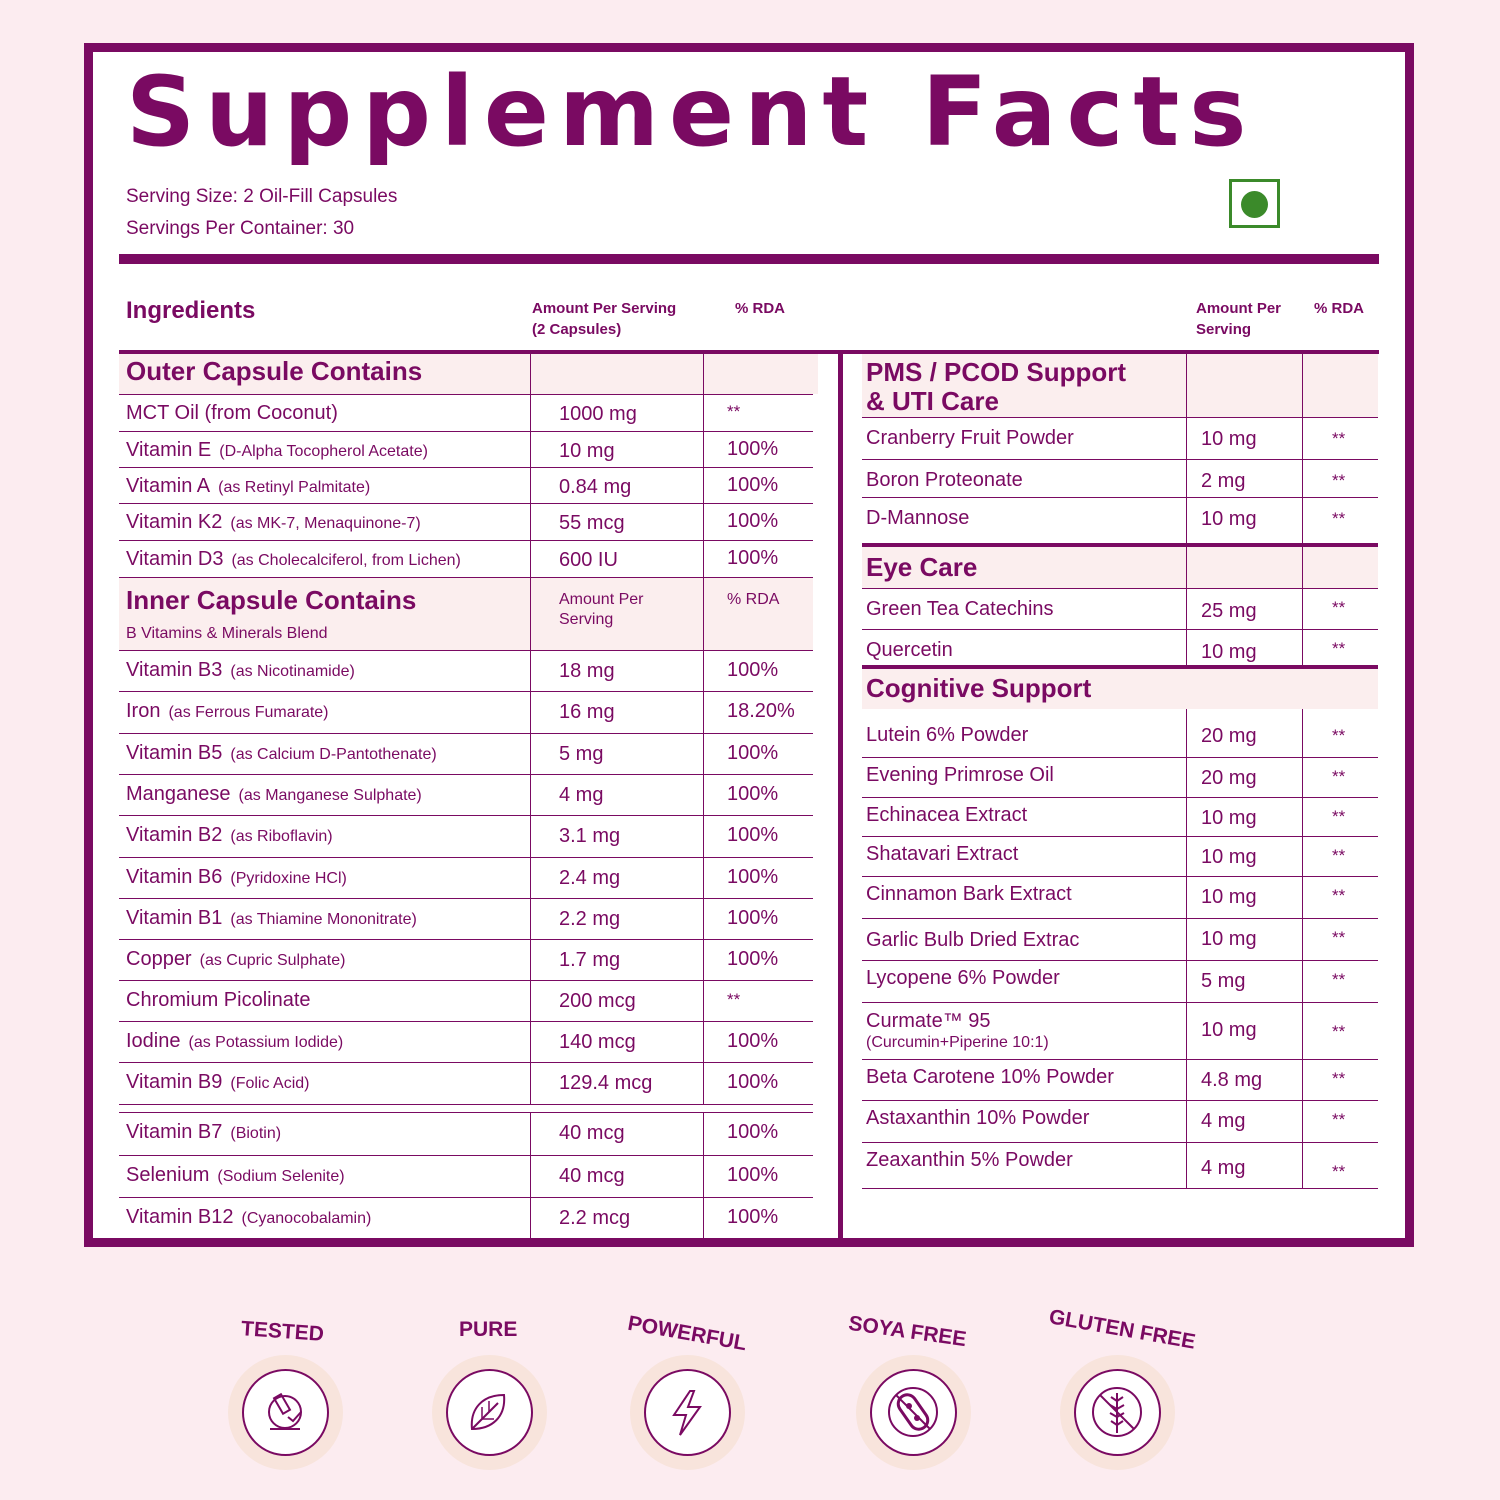 This screenshot has height=1500, width=1500. Describe the element at coordinates (590, 960) in the screenshot. I see `amount: 1.7 mg` at that location.